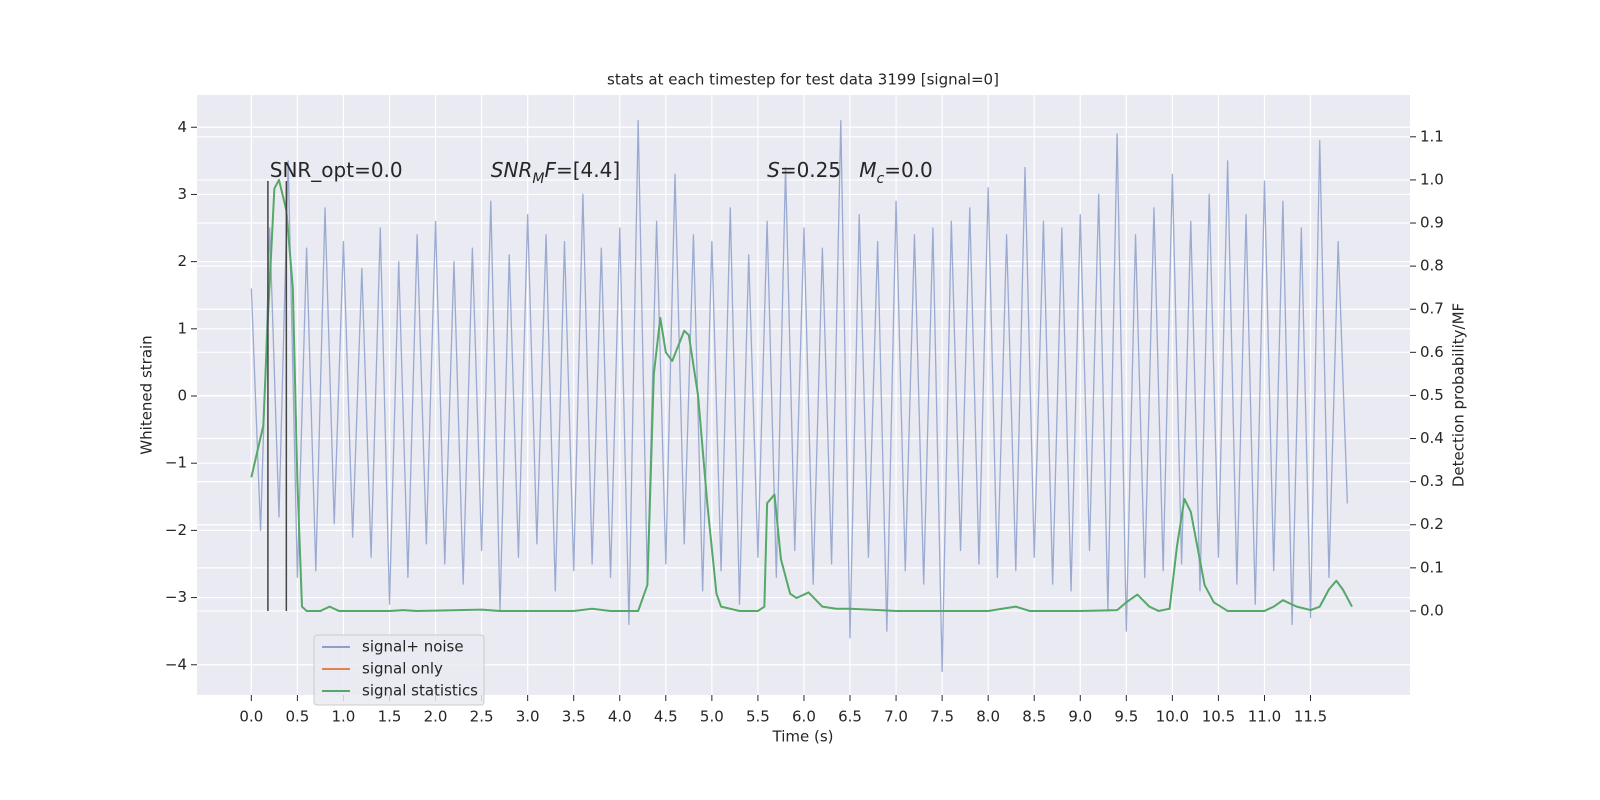  Describe the element at coordinates (1432, 438) in the screenshot. I see `y2-tick-label: 0.4` at that location.